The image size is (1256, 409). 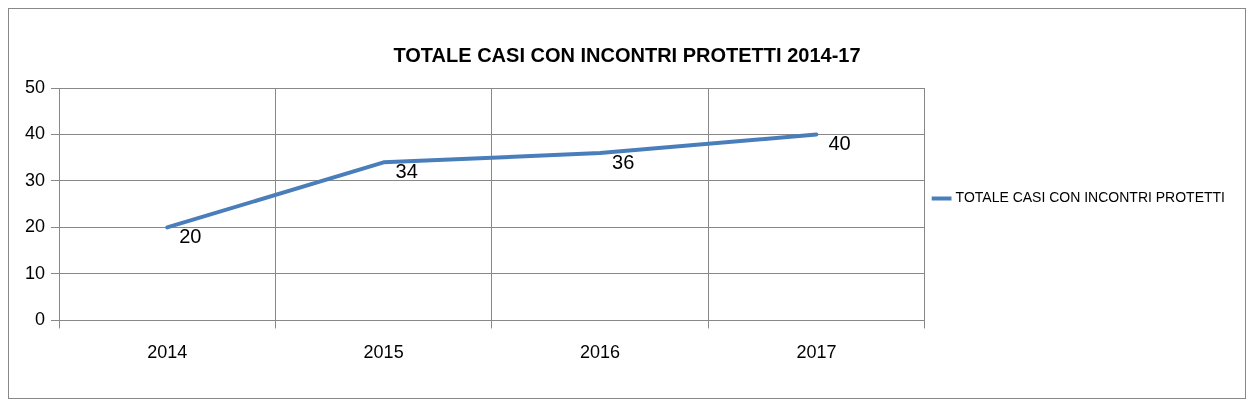 What do you see at coordinates (383, 352) in the screenshot?
I see `x-tick-label: 2015` at bounding box center [383, 352].